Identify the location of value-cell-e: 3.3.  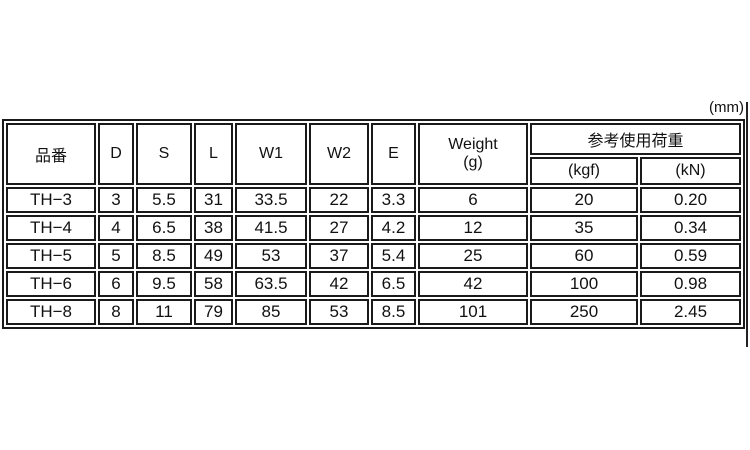
(393, 200).